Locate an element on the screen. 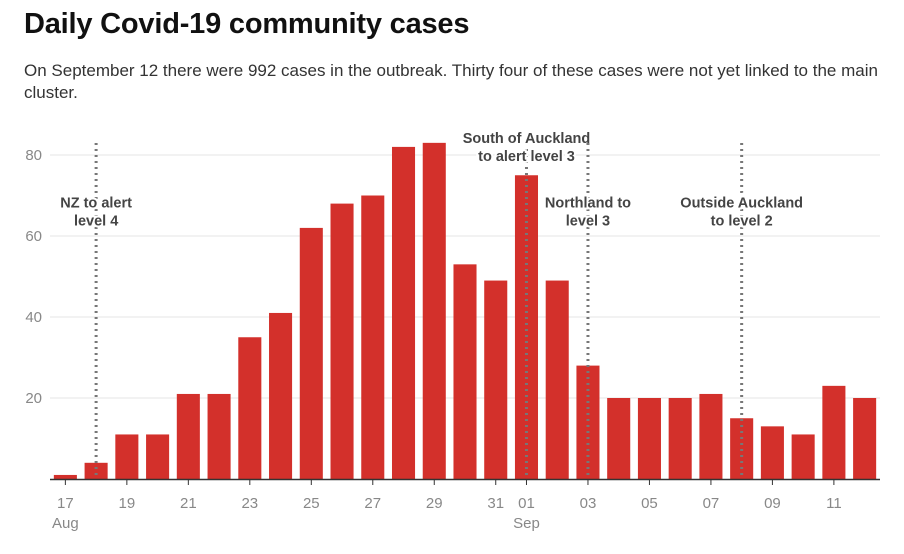 The width and height of the screenshot is (904, 554). event-marker-label: level 3 is located at coordinates (588, 222).